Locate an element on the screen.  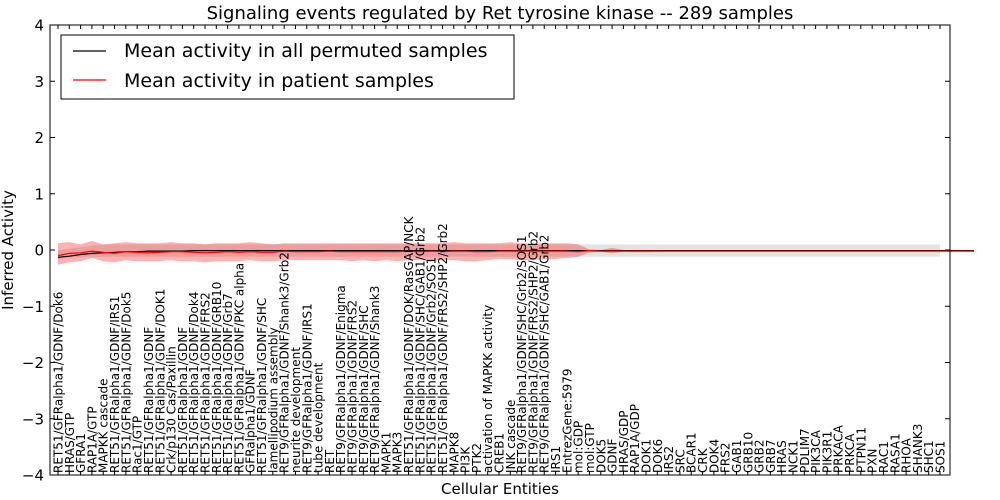
y-tick-label: 0 is located at coordinates (39, 251).